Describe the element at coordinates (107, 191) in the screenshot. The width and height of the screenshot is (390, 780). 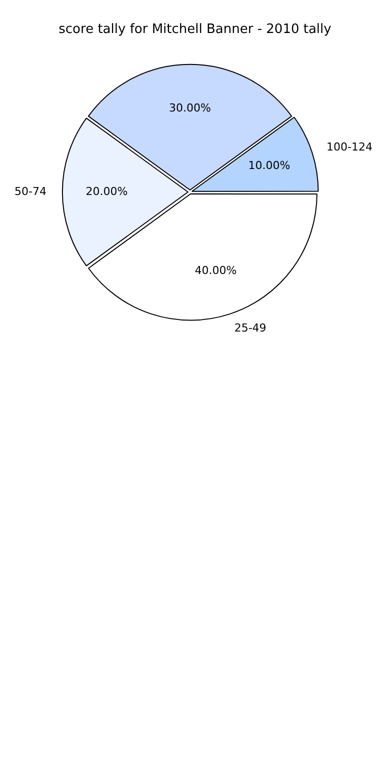
I see `data-label: 20.00%` at that location.